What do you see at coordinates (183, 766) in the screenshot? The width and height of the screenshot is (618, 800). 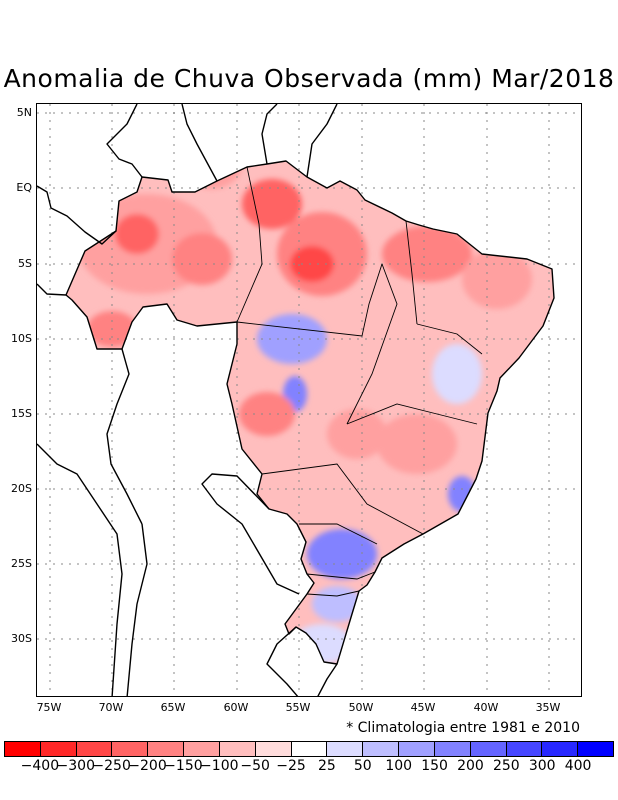 I see `colorbar-label: −150` at bounding box center [183, 766].